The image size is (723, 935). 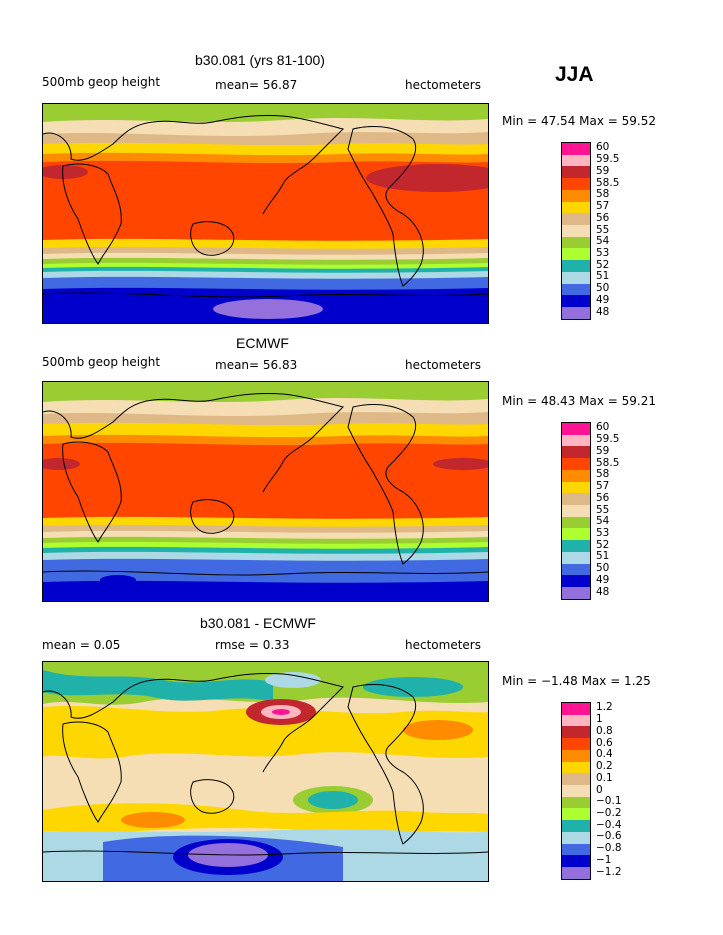 I want to click on panel2-map, so click(x=265, y=491).